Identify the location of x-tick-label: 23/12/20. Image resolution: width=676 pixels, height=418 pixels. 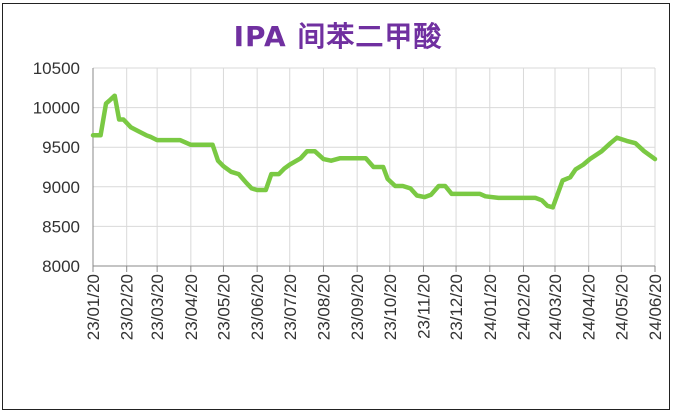
(456, 307).